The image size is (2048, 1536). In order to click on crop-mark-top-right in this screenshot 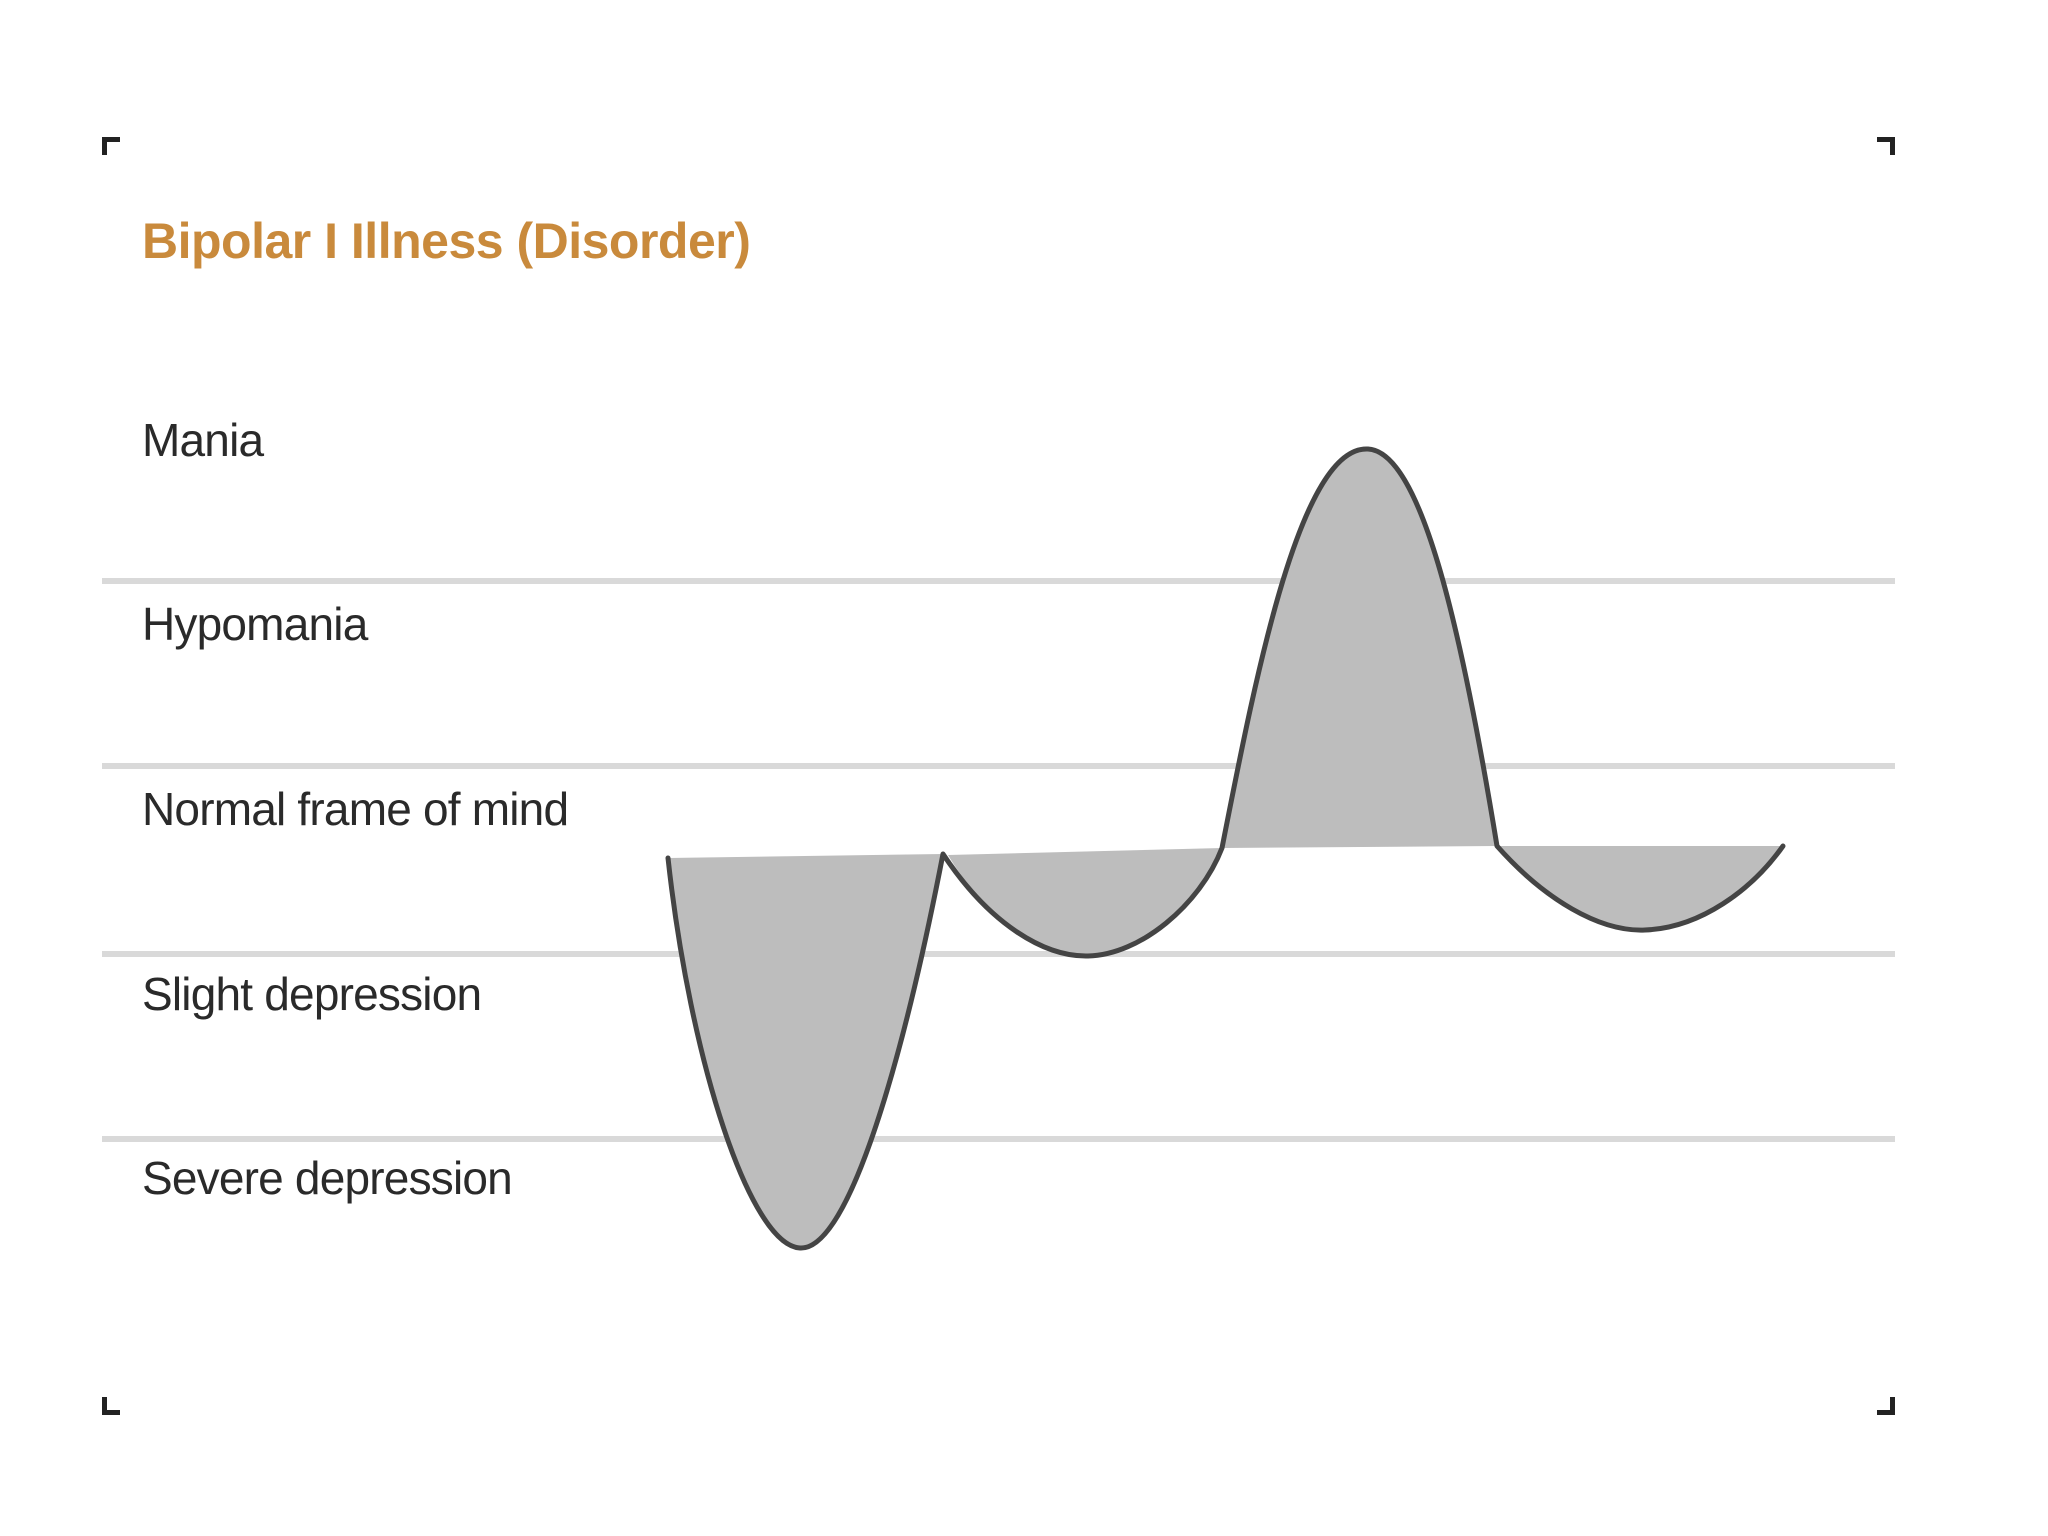, I will do `click(1886, 146)`.